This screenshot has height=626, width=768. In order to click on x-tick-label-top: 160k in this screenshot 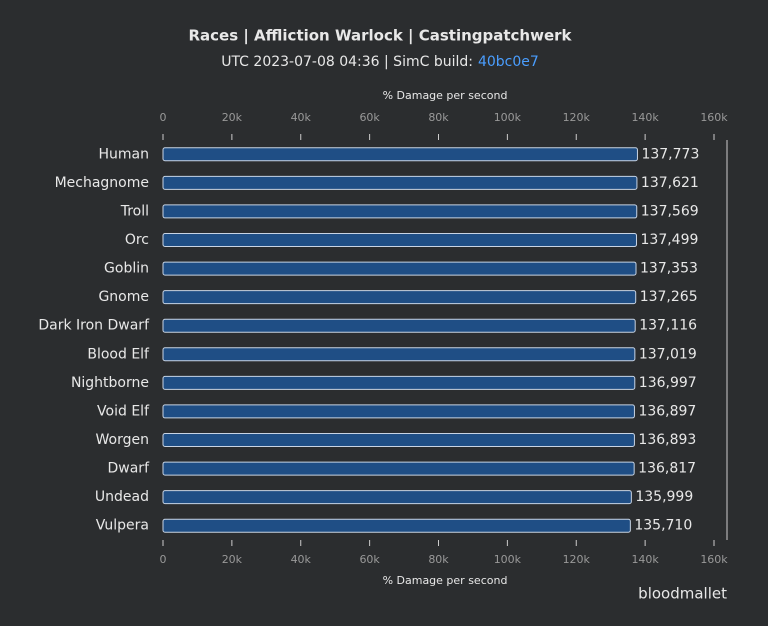, I will do `click(714, 117)`.